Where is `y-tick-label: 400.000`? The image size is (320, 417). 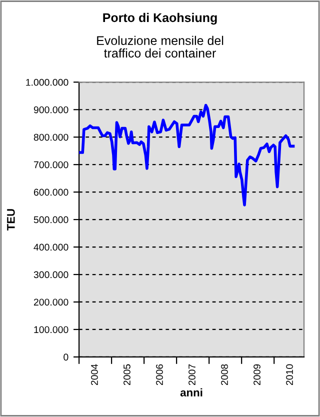 y-tick-label: 400.000 is located at coordinates (51, 247).